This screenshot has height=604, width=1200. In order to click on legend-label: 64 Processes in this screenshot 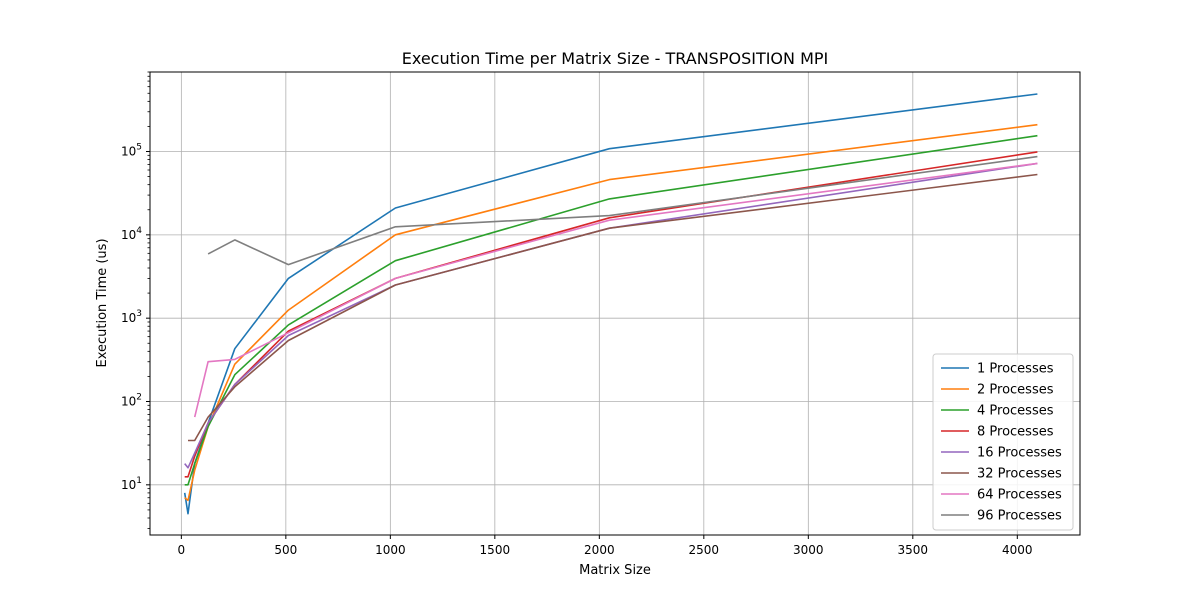, I will do `click(1019, 495)`.